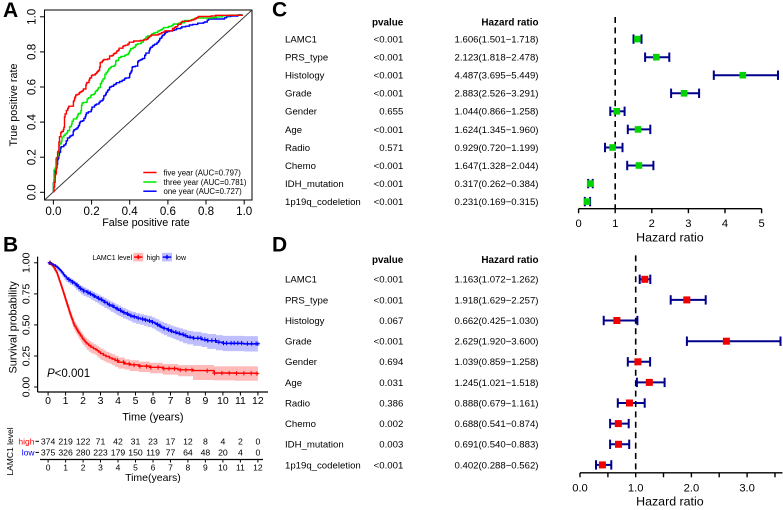 The width and height of the screenshot is (783, 510). What do you see at coordinates (48, 452) in the screenshot?
I see `svg-text: 375` at bounding box center [48, 452].